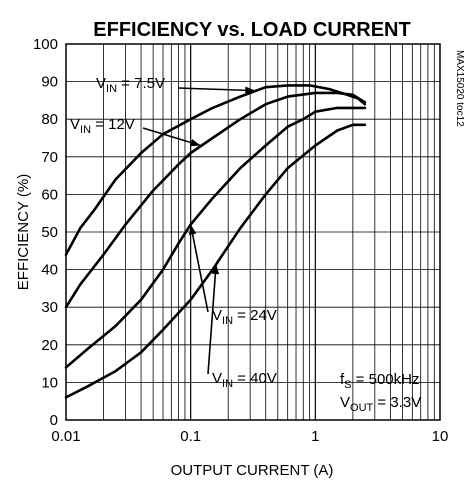 The image size is (470, 490). What do you see at coordinates (315, 436) in the screenshot?
I see `x-tick-label: 1` at bounding box center [315, 436].